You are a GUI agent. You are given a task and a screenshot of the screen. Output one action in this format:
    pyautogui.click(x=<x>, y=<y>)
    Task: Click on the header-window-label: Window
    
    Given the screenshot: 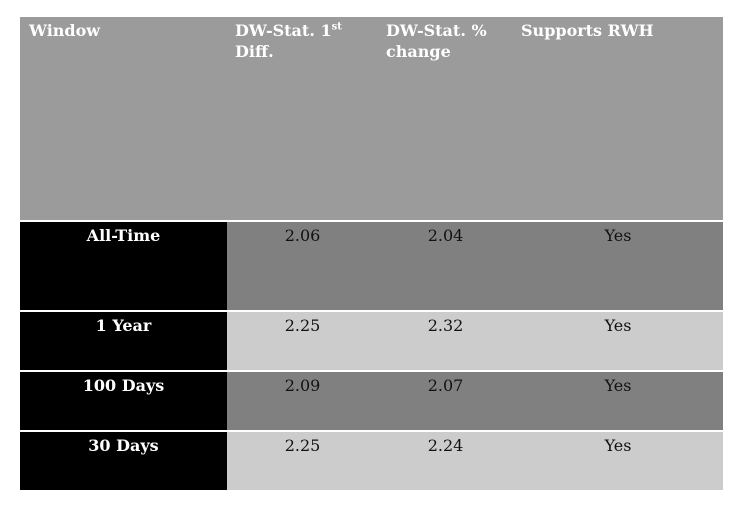 What is the action you would take?
    pyautogui.click(x=65, y=30)
    